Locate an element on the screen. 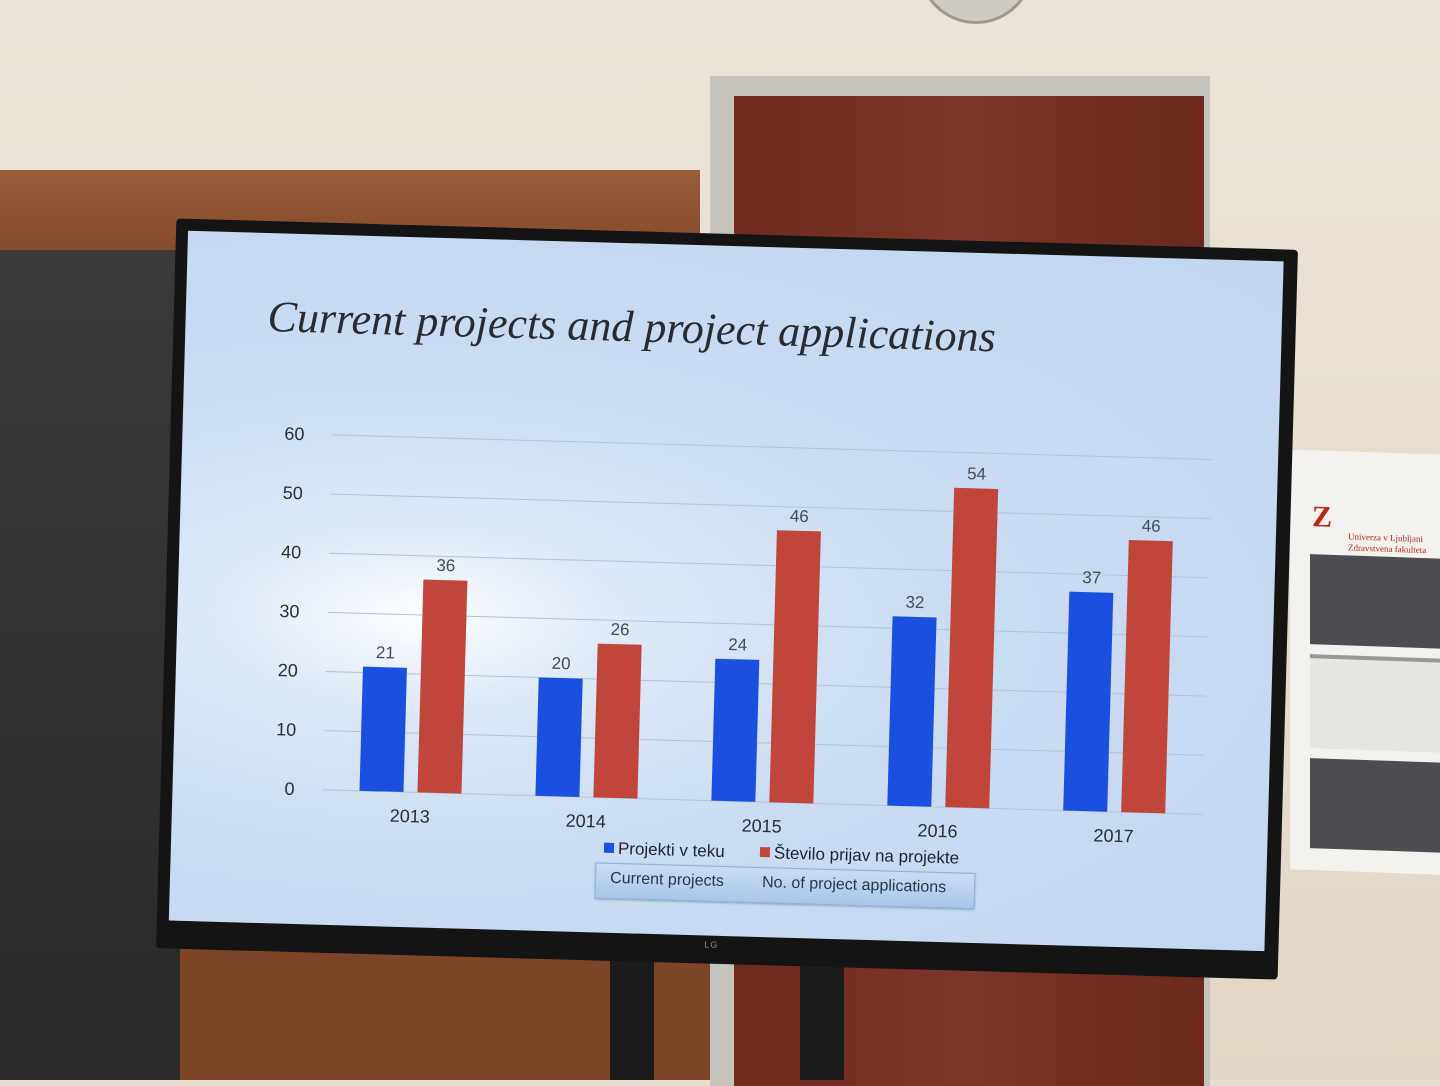 The width and height of the screenshot is (1440, 1086). legend-item-series2: Število prijav na projekte is located at coordinates (859, 856).